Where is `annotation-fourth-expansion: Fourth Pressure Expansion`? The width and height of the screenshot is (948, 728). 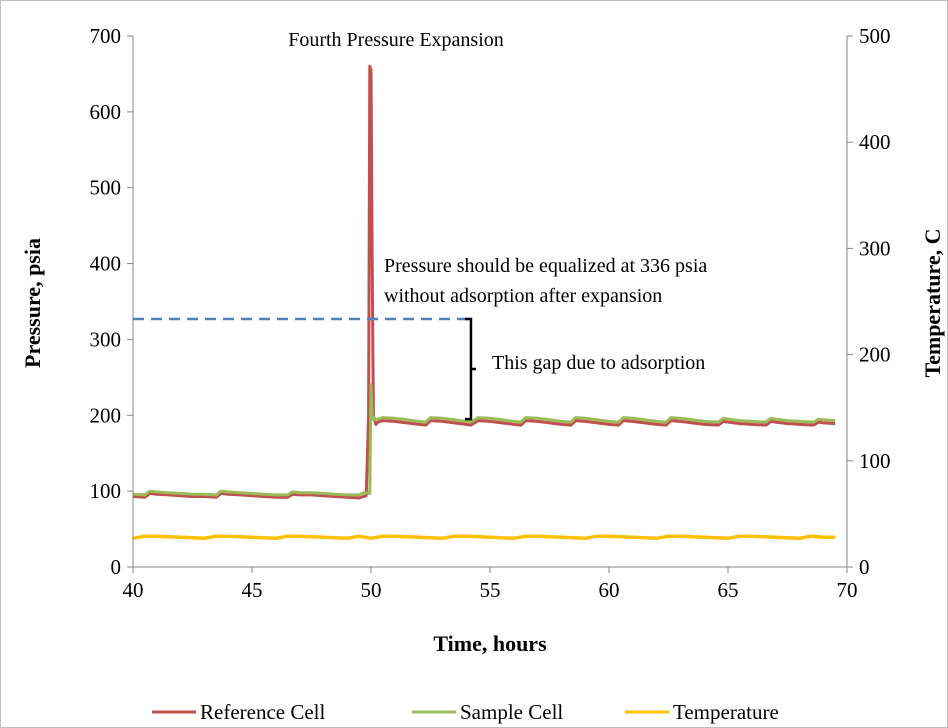 annotation-fourth-expansion: Fourth Pressure Expansion is located at coordinates (396, 40).